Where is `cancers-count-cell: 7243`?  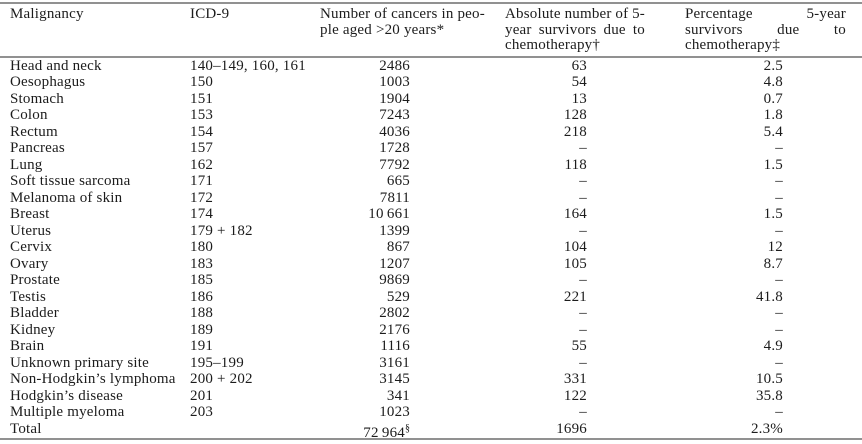
cancers-count-cell: 7243 is located at coordinates (394, 115).